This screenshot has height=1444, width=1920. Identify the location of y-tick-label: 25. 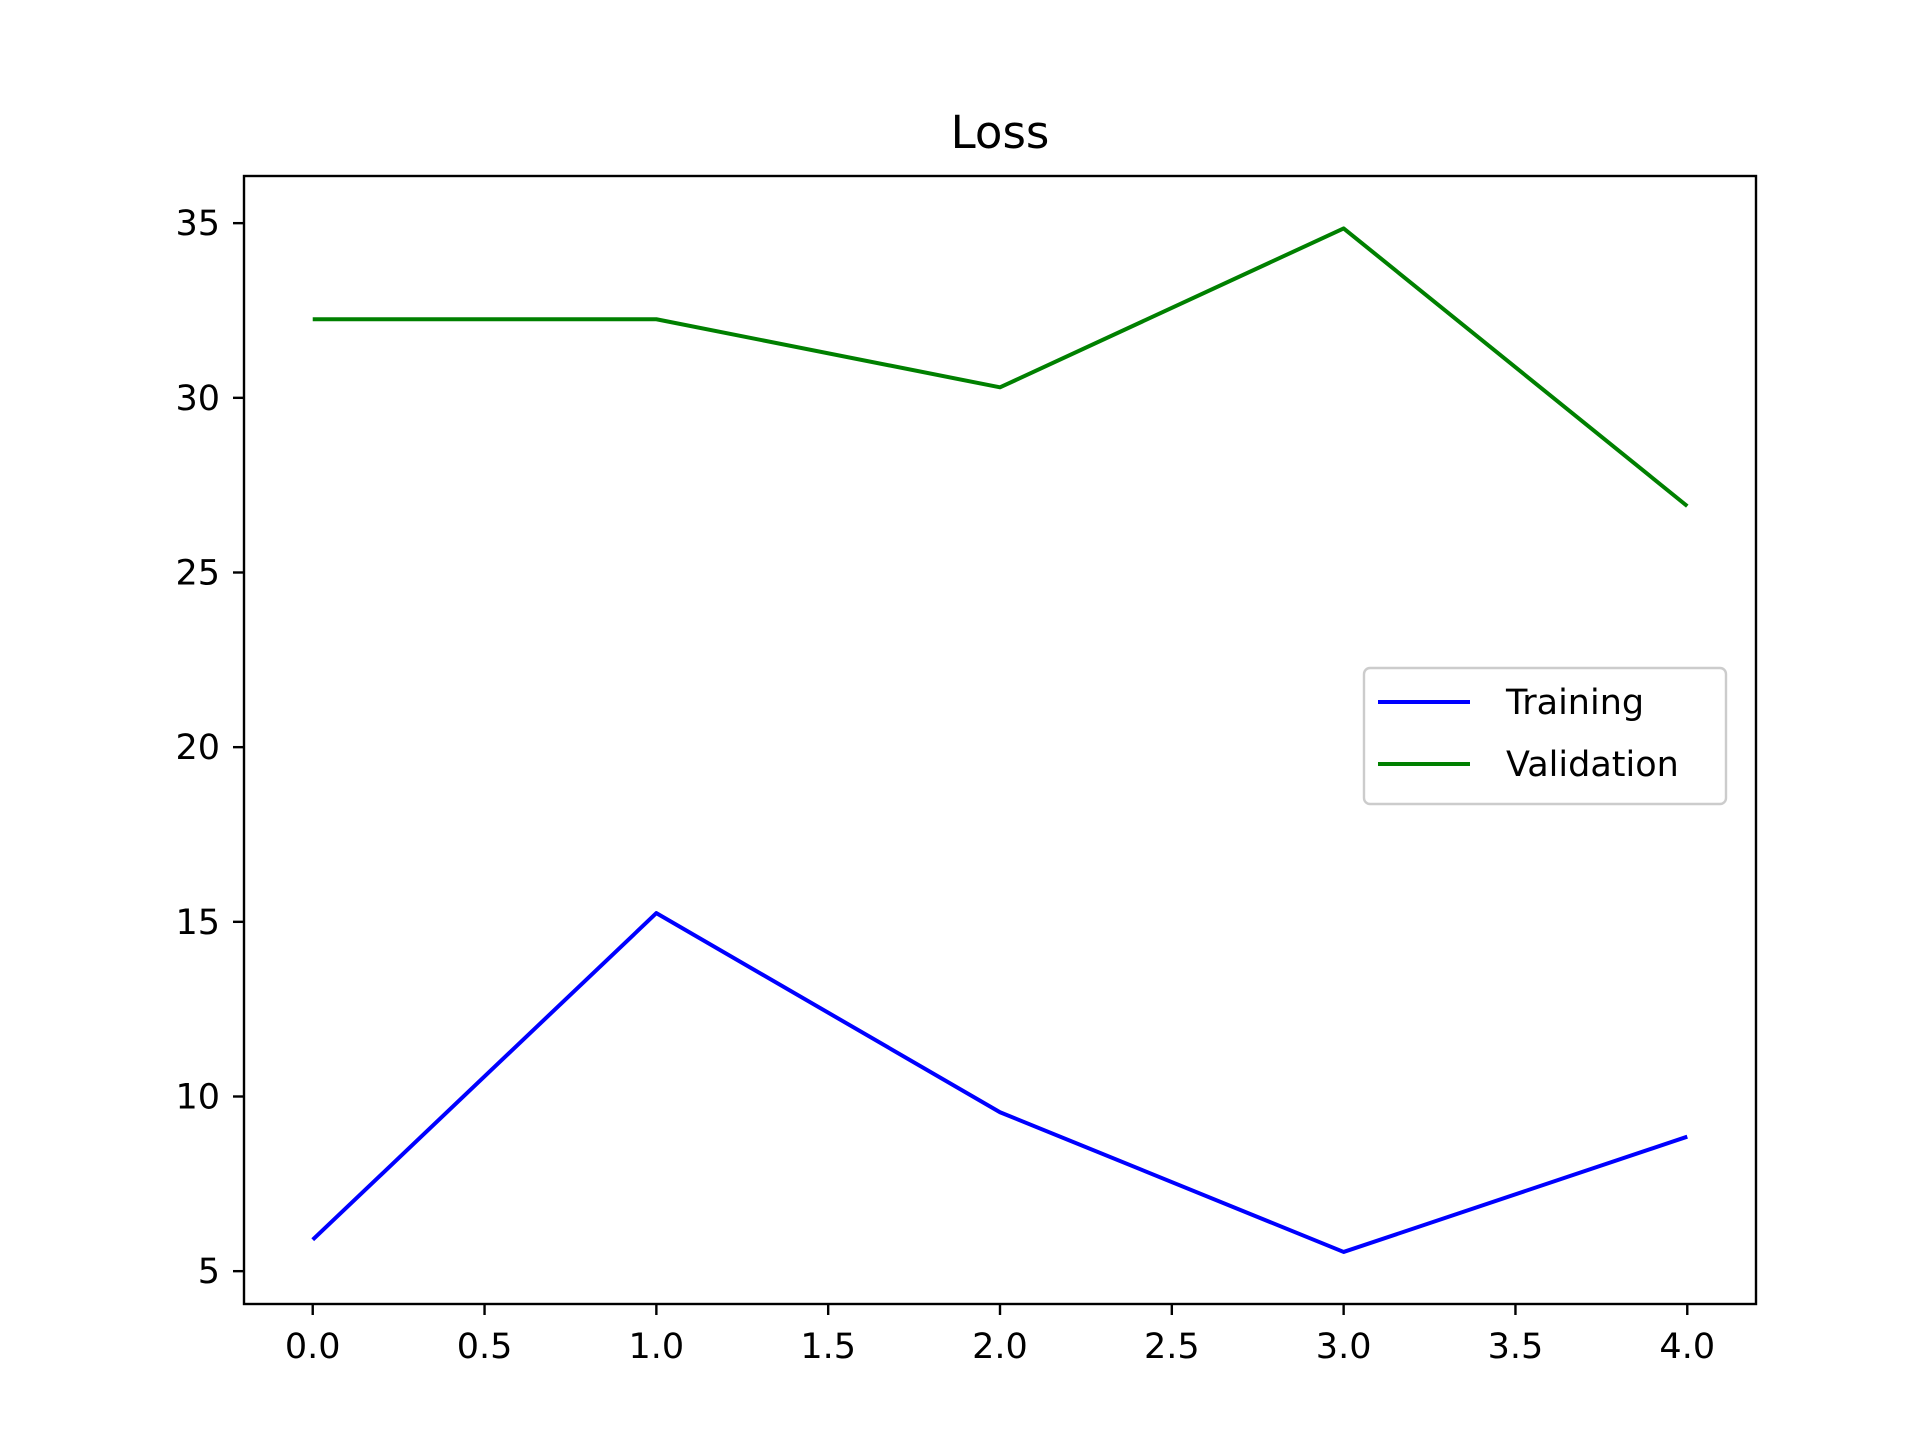
(197, 573).